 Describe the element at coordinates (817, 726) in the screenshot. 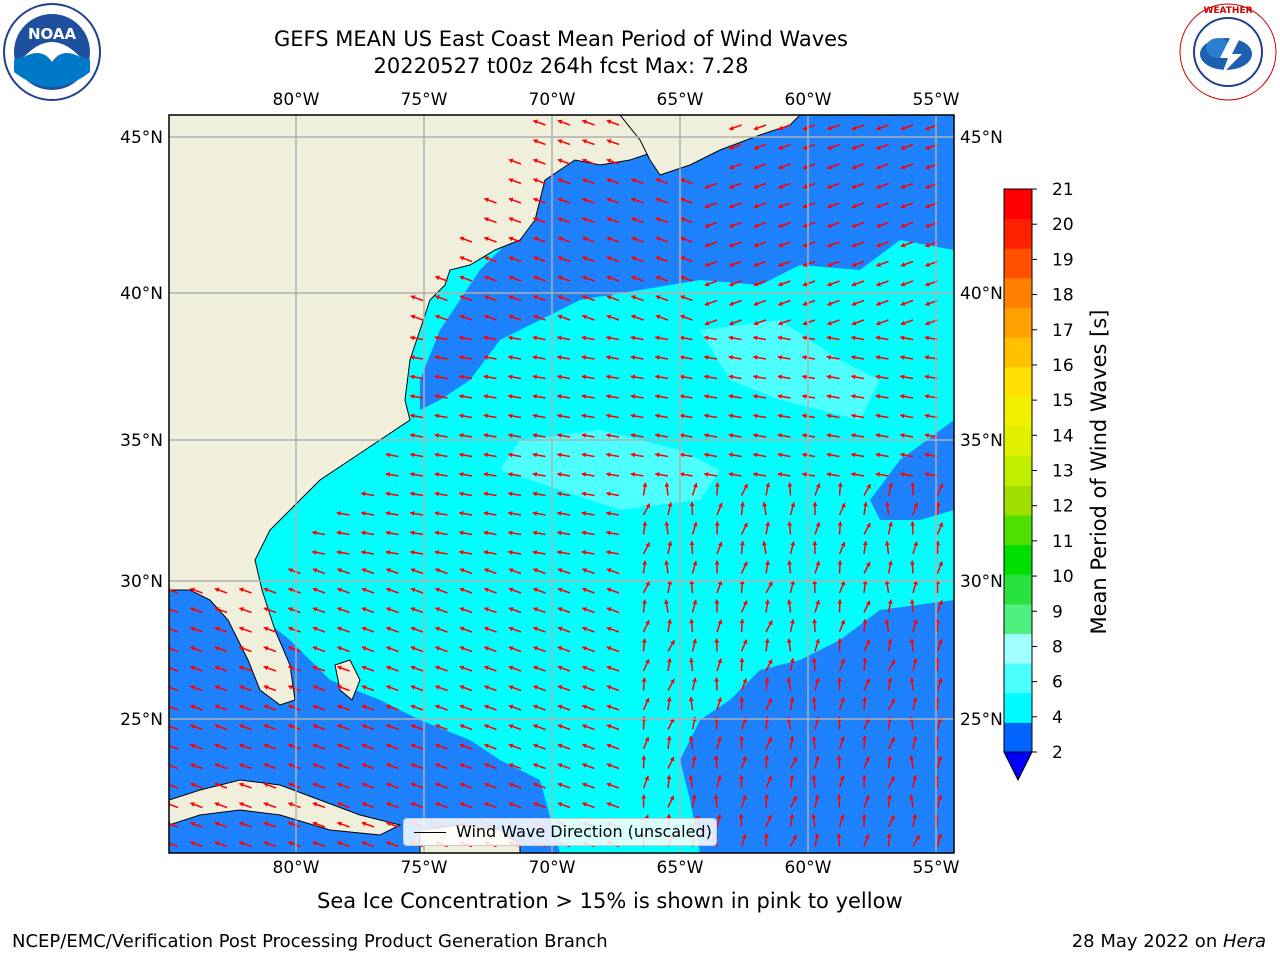

I see `ocean-band-2-4-southeast` at that location.